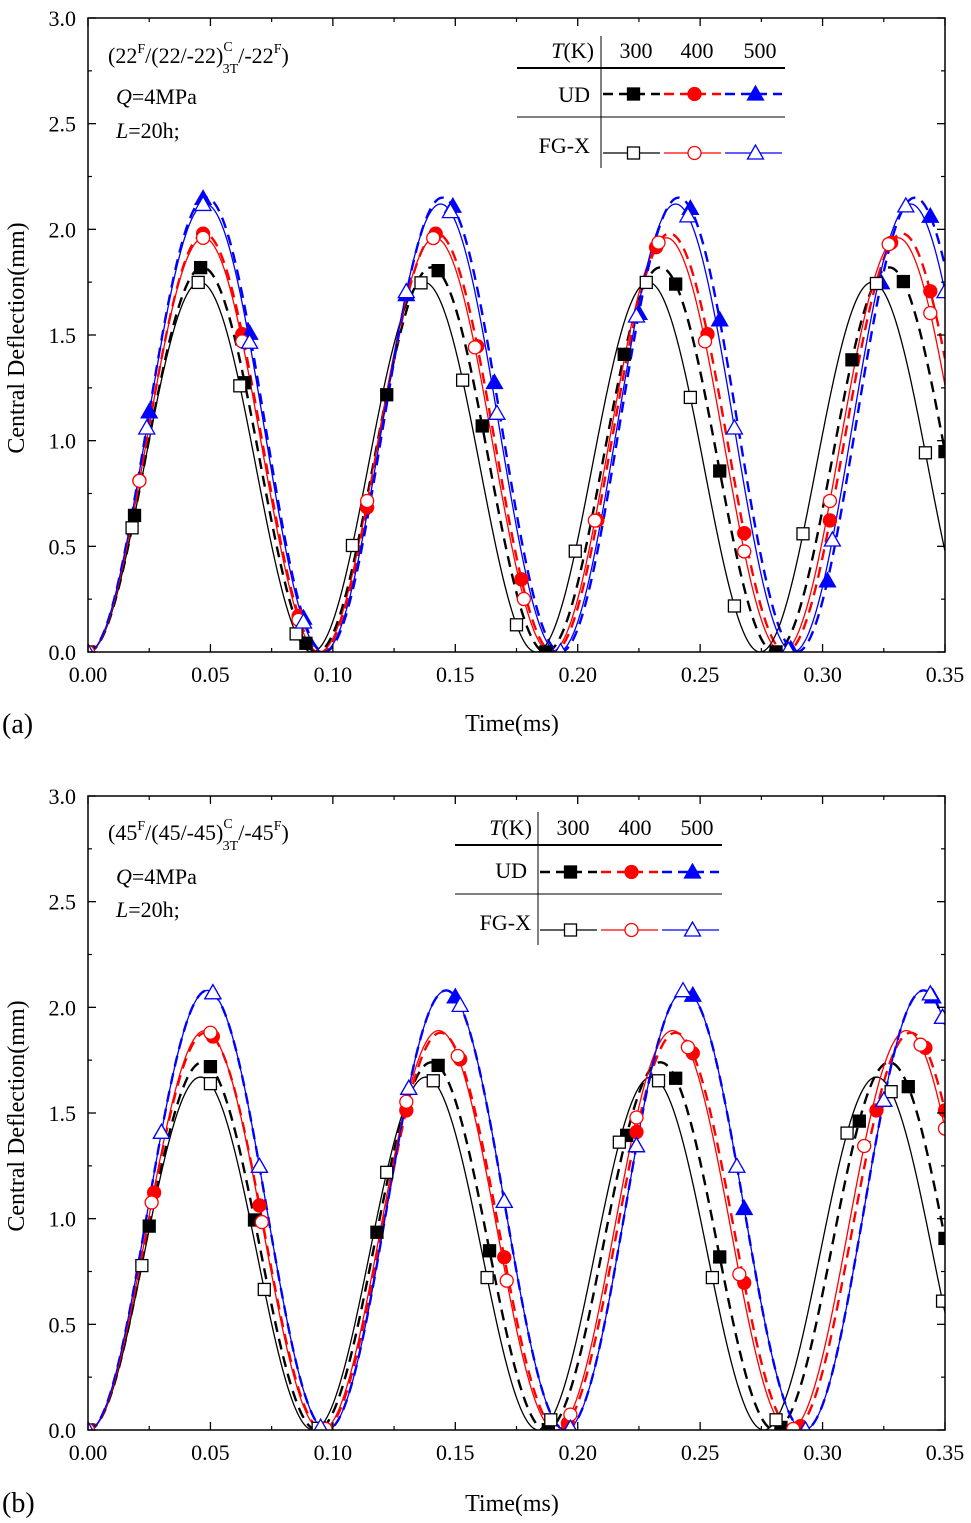 This screenshot has width=971, height=1523. Describe the element at coordinates (945, 674) in the screenshot. I see `panel-a-x-tick-label: 0.35` at that location.